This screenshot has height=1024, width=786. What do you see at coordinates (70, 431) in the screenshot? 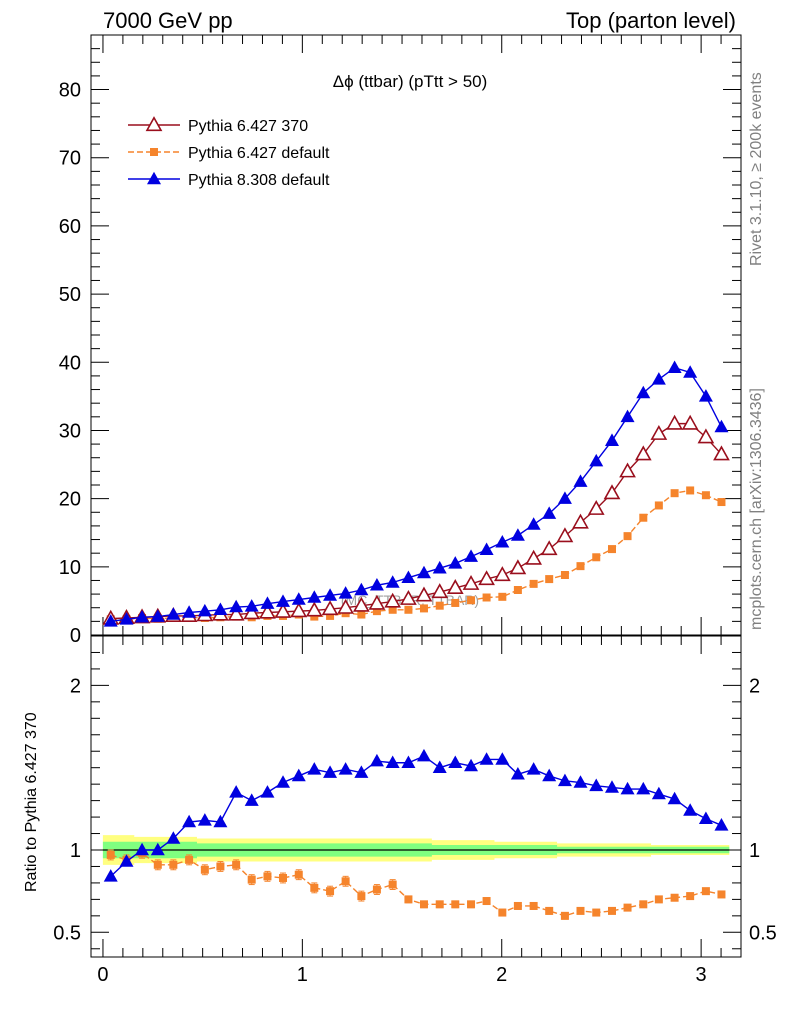
I see `y-tick-label: 30` at bounding box center [70, 431].